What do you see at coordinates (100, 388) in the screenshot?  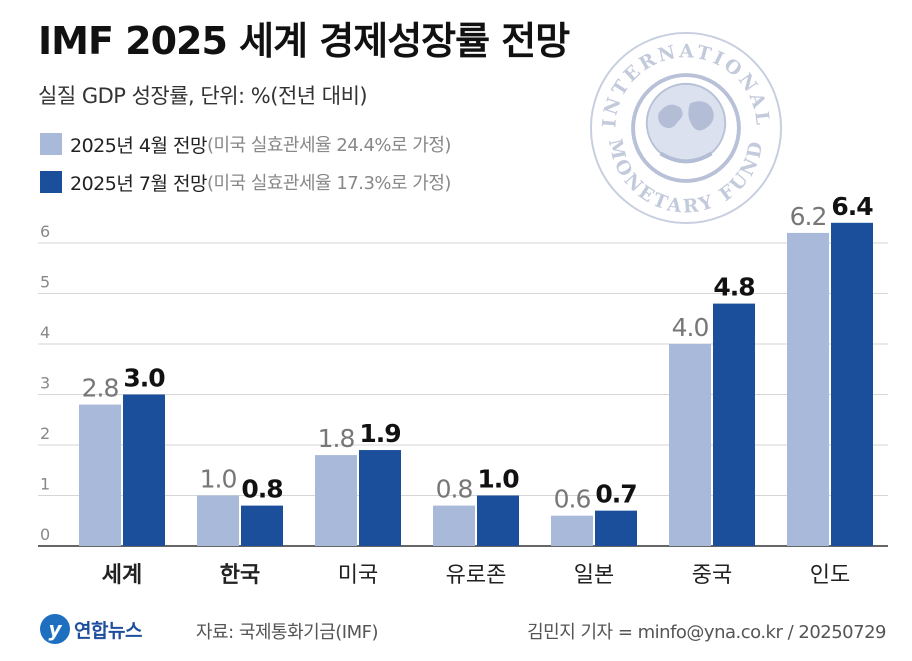 I see `data-label-april: 2.8` at bounding box center [100, 388].